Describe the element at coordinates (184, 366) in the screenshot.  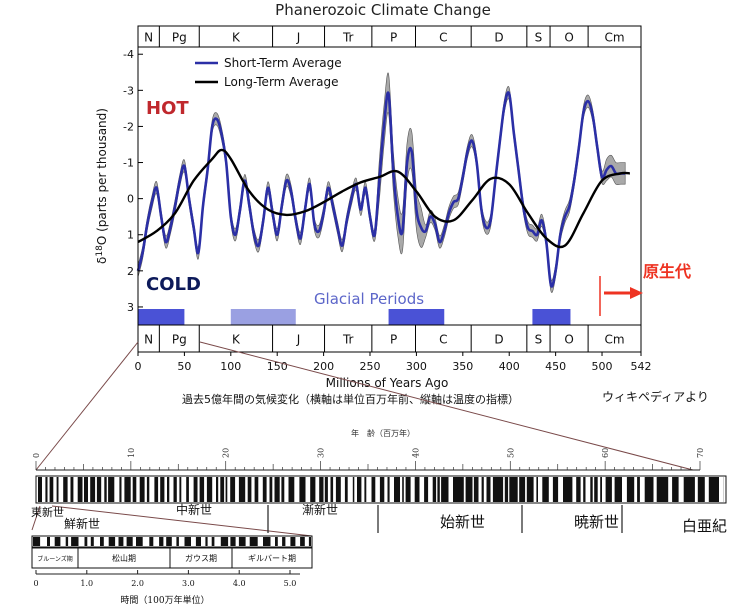
I see `x-tick-label: 50` at that location.